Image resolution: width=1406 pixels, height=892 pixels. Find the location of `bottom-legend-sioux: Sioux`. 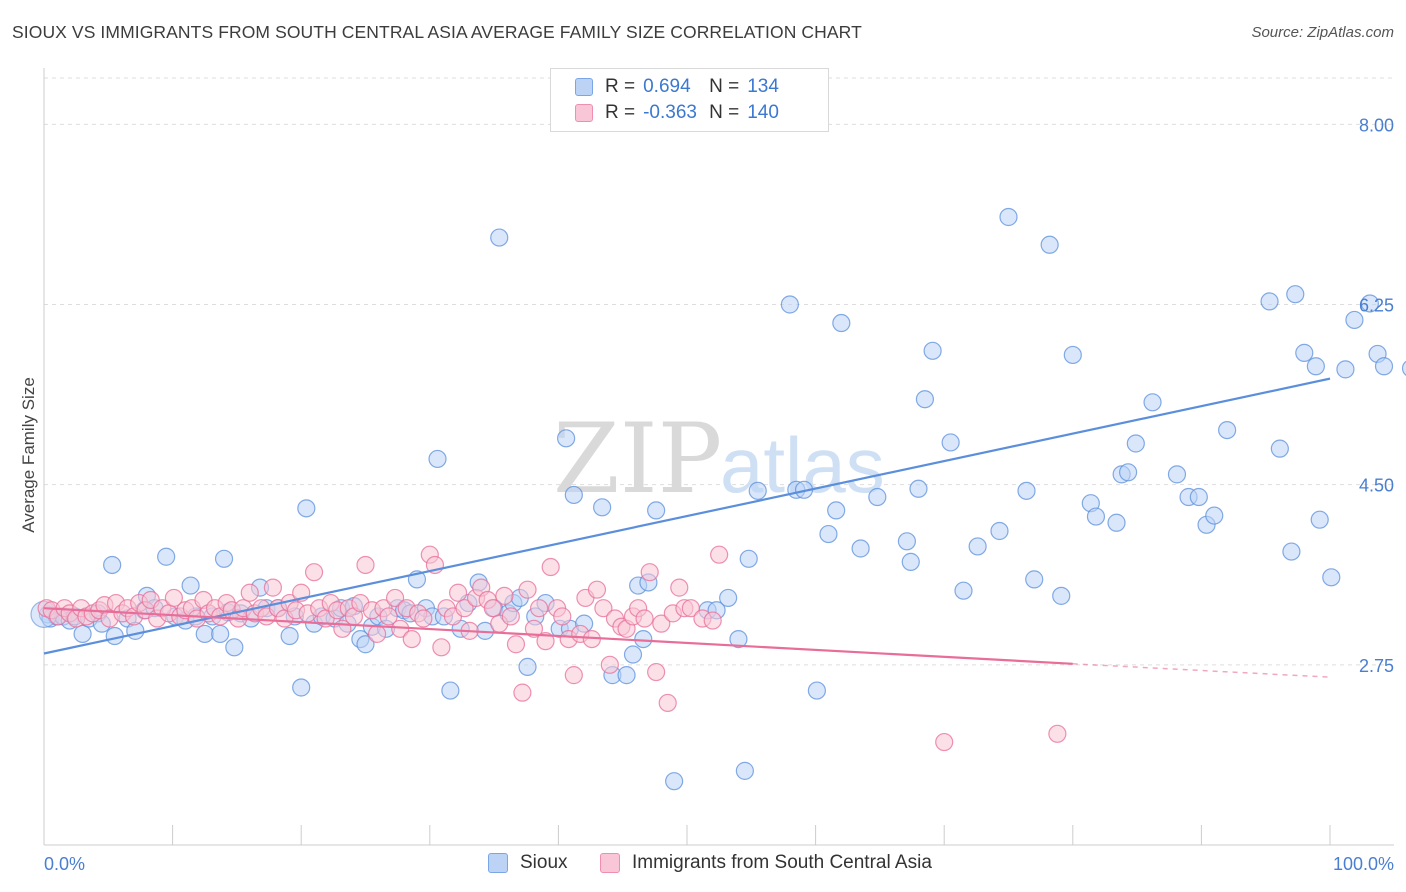

bottom-legend-sioux: Sioux is located at coordinates (528, 863).